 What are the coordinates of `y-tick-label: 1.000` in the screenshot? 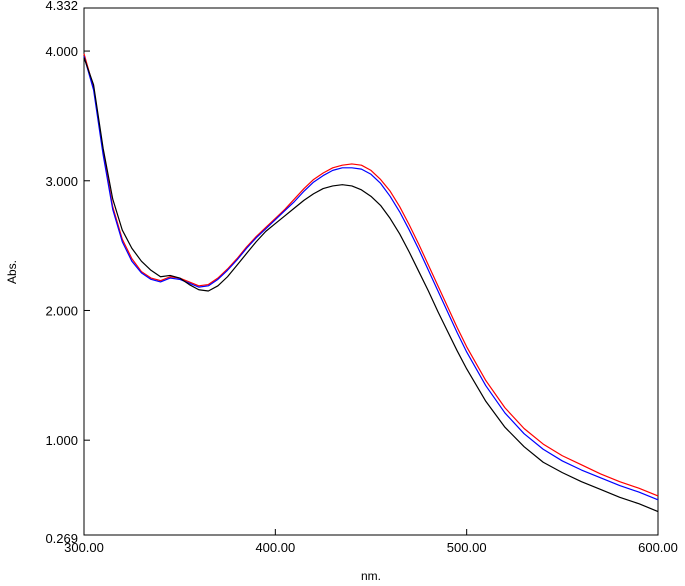 It's located at (61, 440).